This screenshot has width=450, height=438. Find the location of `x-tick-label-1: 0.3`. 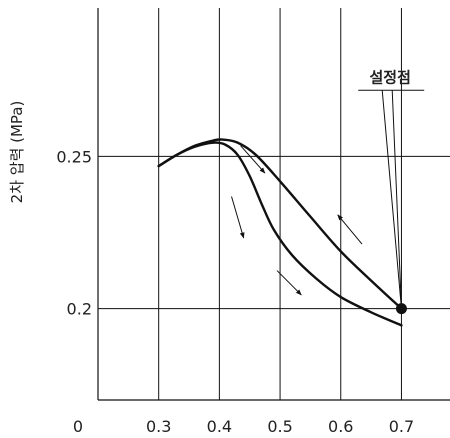

x-tick-label-1: 0.3 is located at coordinates (158, 426).